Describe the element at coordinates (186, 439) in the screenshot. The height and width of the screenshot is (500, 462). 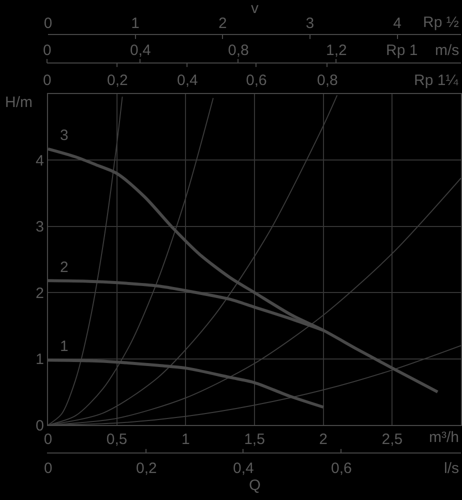
I see `x-tick-label: 1` at that location.